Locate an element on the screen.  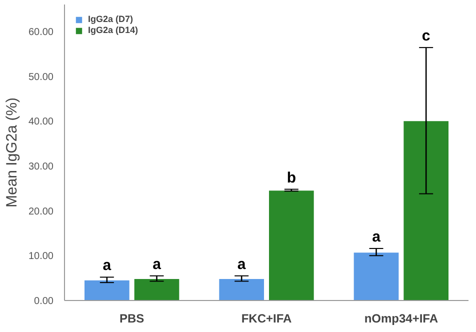
x-tick-label: FKC+IFA is located at coordinates (266, 319).